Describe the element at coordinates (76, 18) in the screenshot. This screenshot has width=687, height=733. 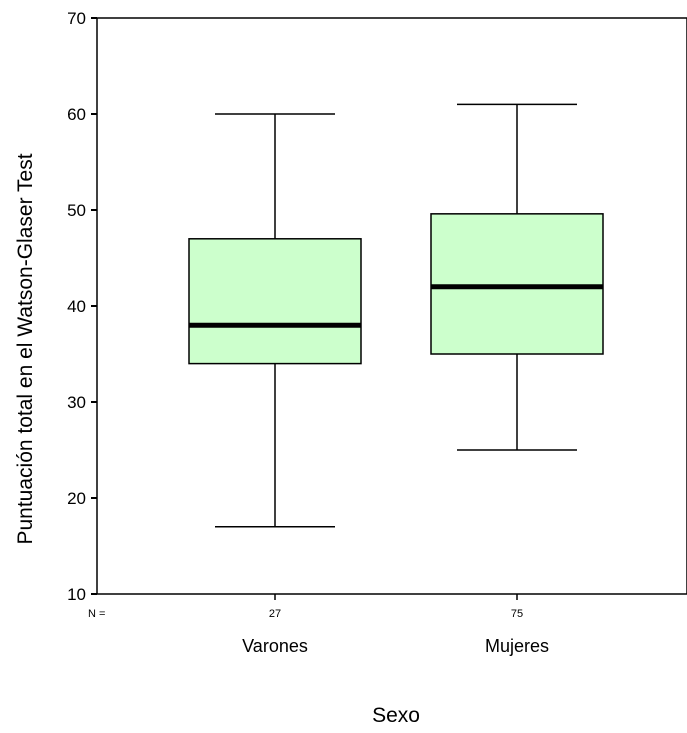
I see `y-tick-label-70: 70` at that location.